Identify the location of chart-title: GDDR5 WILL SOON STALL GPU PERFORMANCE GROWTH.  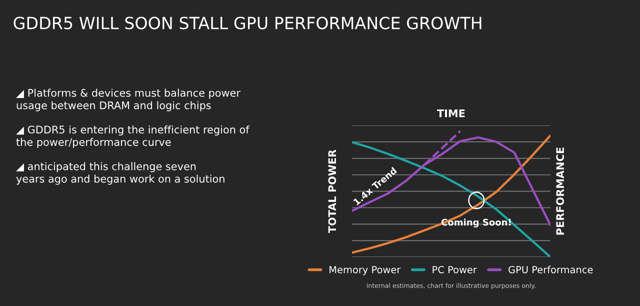
(248, 23).